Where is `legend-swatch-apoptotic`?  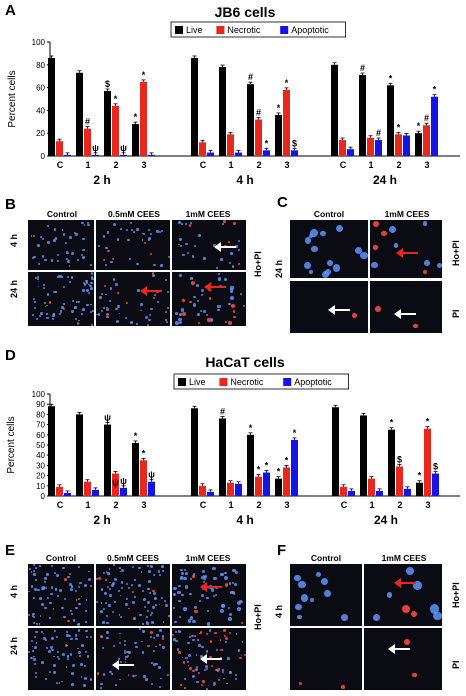
legend-swatch-apoptotic is located at coordinates (287, 382).